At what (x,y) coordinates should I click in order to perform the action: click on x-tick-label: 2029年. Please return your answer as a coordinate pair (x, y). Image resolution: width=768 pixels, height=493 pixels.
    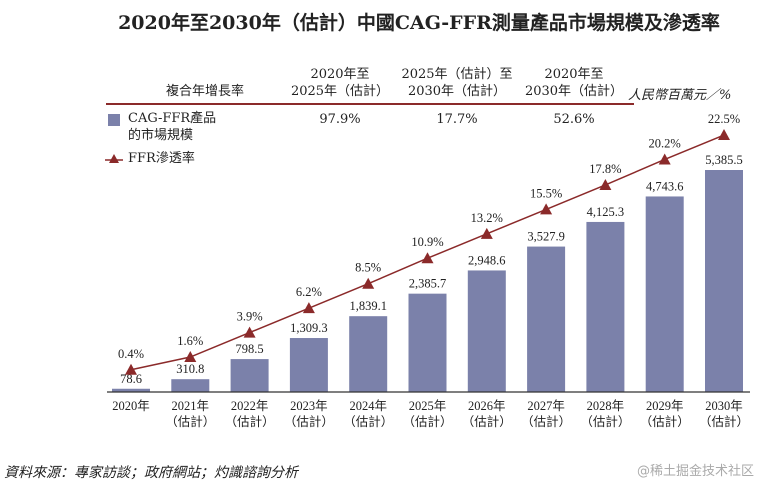
    Looking at the image, I should click on (665, 406).